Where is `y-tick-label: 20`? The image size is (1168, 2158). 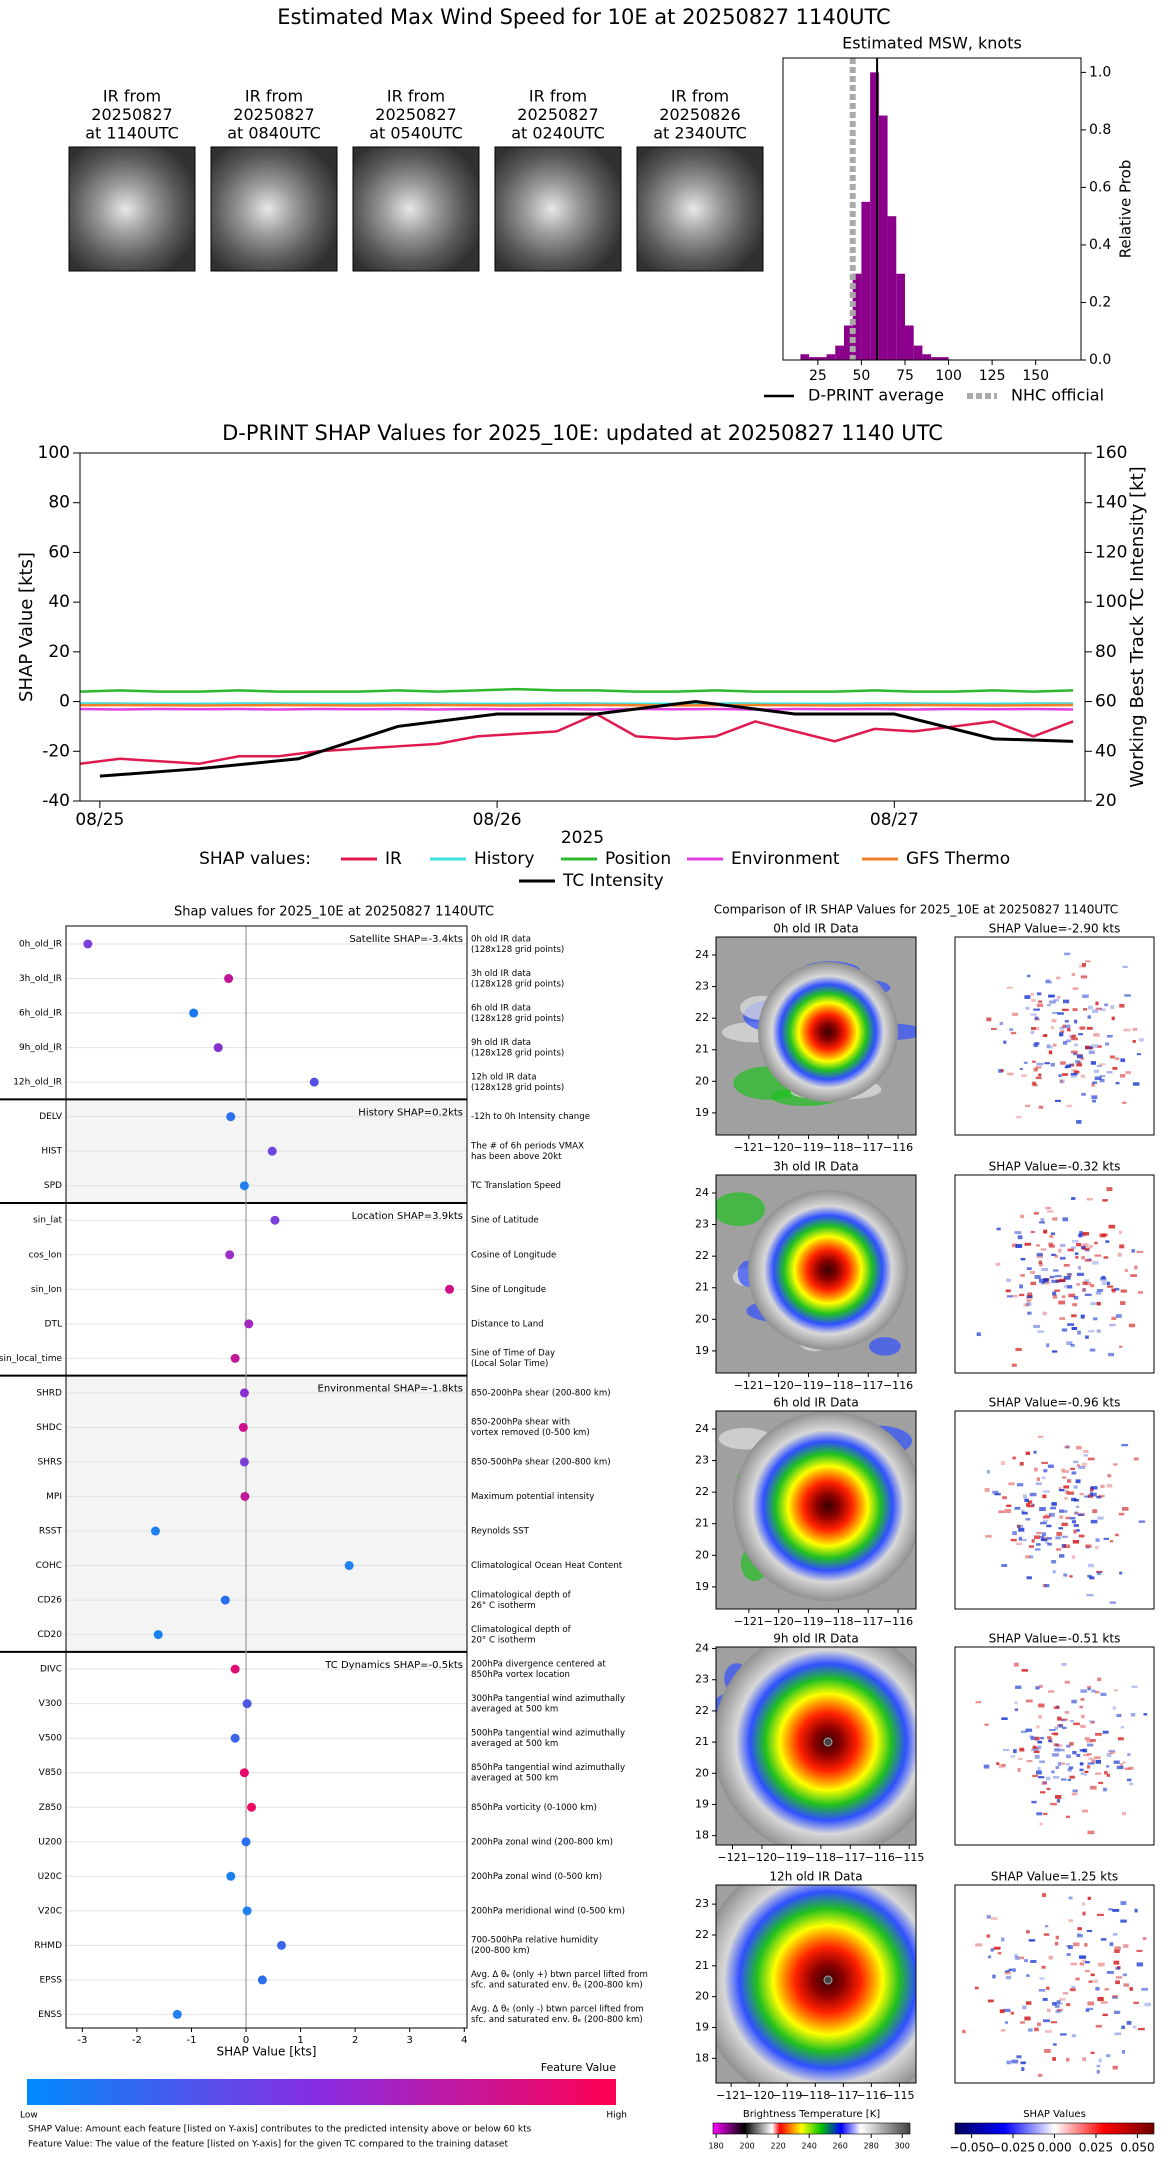
y-tick-label: 20 is located at coordinates (702, 1772).